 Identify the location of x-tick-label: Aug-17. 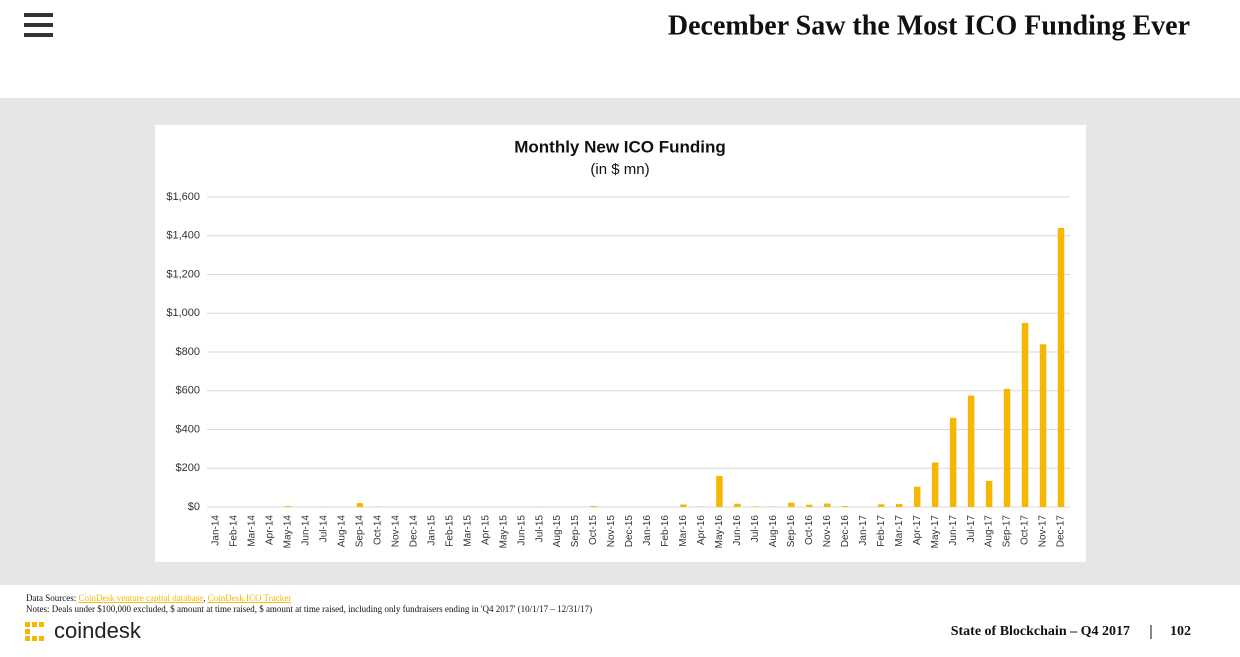
(989, 531).